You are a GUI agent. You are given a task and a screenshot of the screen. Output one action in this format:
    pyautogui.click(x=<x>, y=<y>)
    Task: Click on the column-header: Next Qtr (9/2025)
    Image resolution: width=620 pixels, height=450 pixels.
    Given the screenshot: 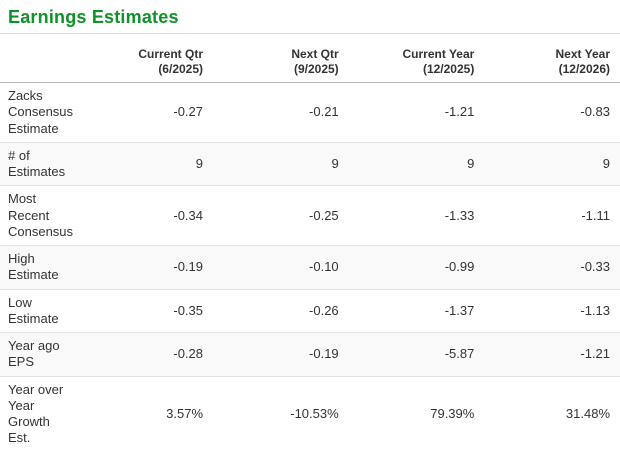 What is the action you would take?
    pyautogui.click(x=281, y=58)
    